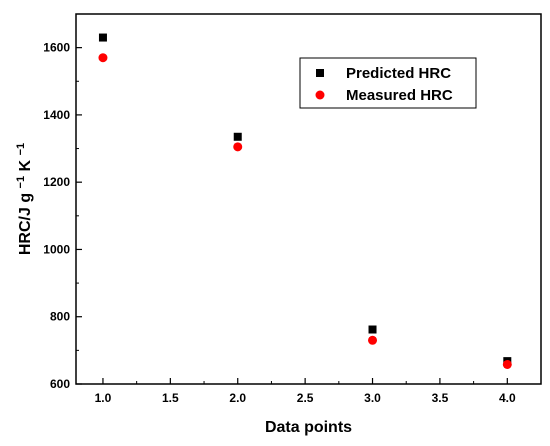 This screenshot has width=550, height=446. Describe the element at coordinates (25, 224) in the screenshot. I see `y-axis-title-main: HRC/J g` at that location.